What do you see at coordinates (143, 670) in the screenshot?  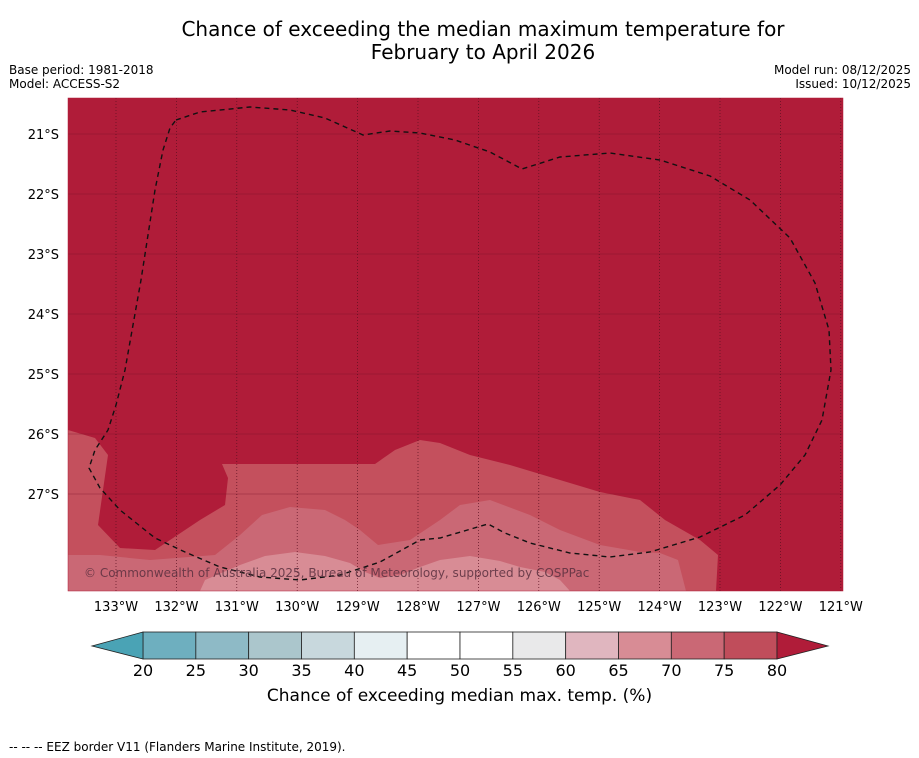 I see `colorbar-tick-label: 20` at bounding box center [143, 670].